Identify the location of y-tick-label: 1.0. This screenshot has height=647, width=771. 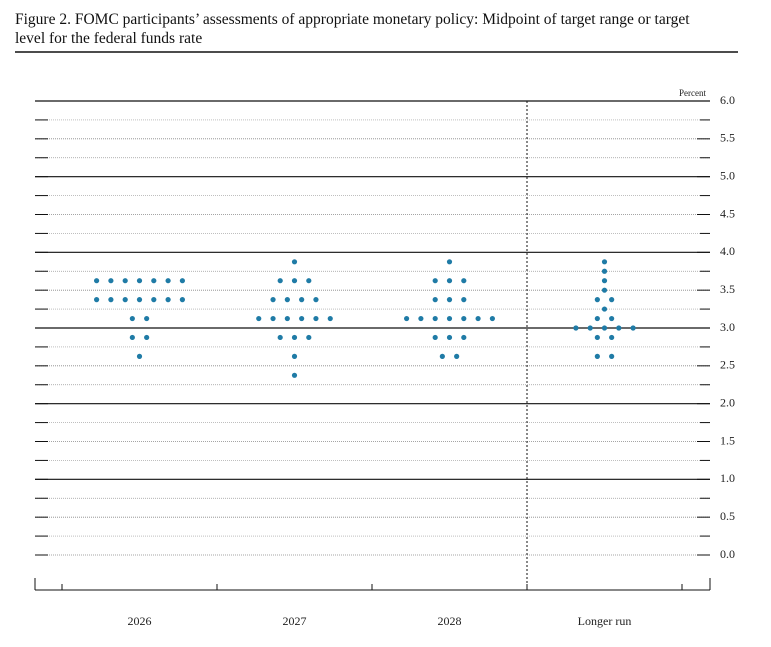
(727, 478).